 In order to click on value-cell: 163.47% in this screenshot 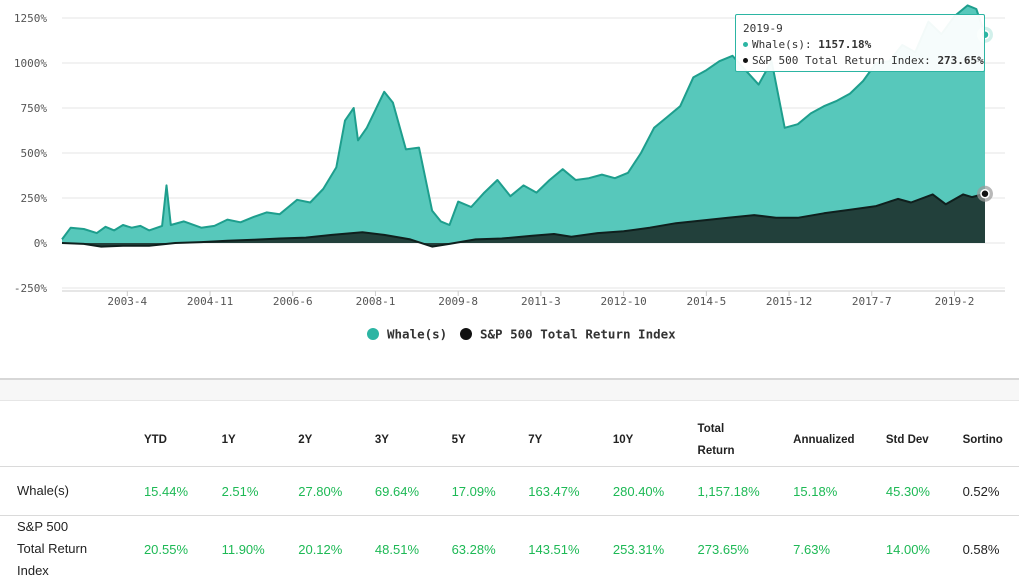, I will do `click(570, 491)`.